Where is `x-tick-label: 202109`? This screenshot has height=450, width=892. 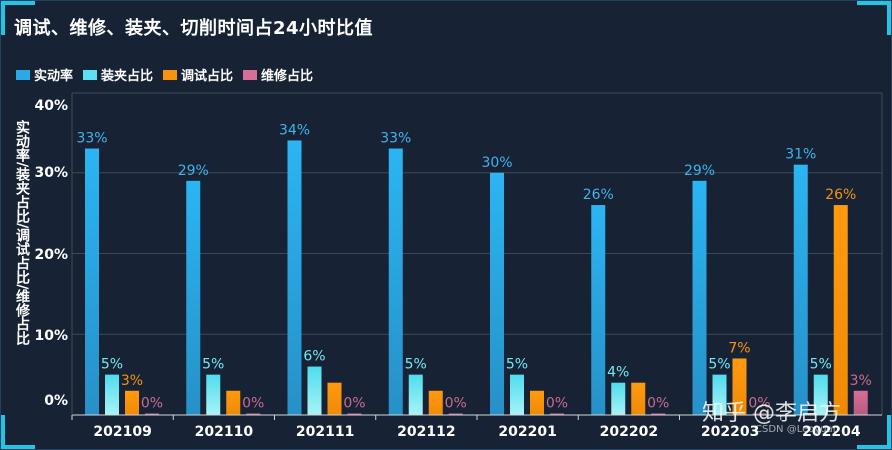
x-tick-label: 202109 is located at coordinates (122, 432).